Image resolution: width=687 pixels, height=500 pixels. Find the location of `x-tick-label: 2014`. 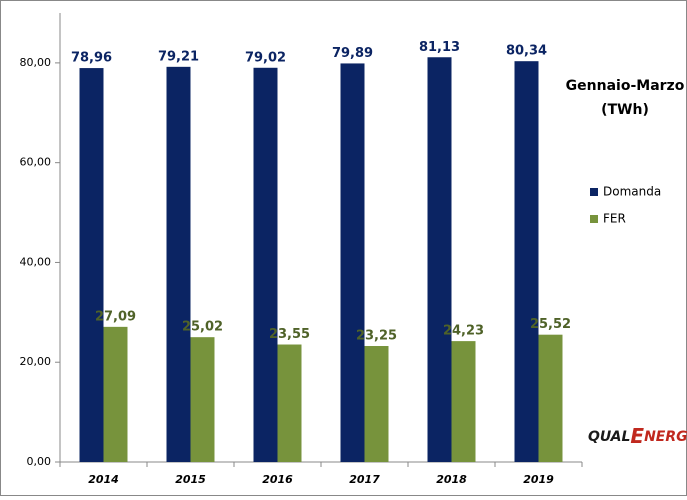

x-tick-label: 2014 is located at coordinates (103, 479).